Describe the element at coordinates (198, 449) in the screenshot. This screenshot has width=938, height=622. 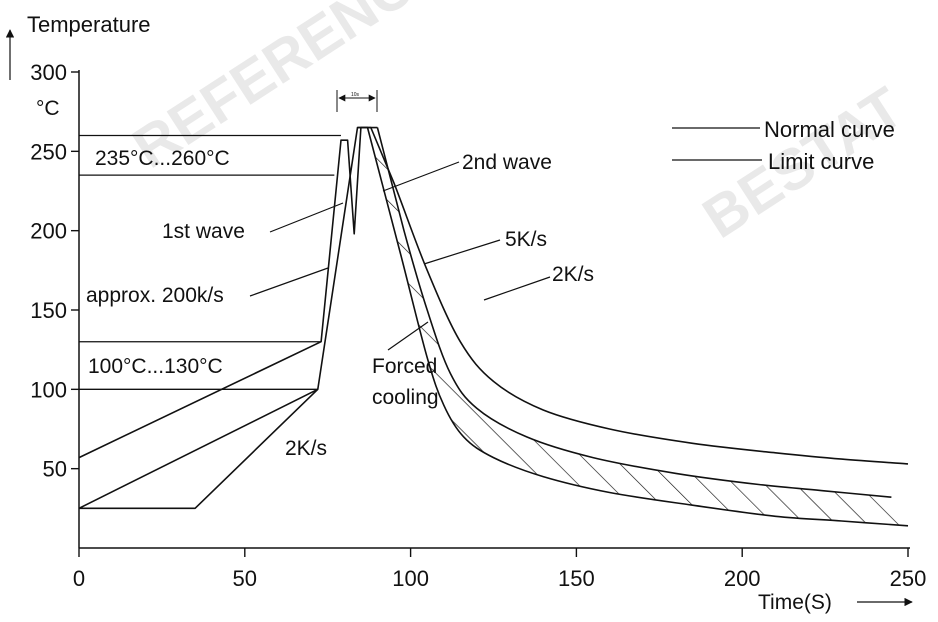
I see `series-preheat-ramp` at that location.